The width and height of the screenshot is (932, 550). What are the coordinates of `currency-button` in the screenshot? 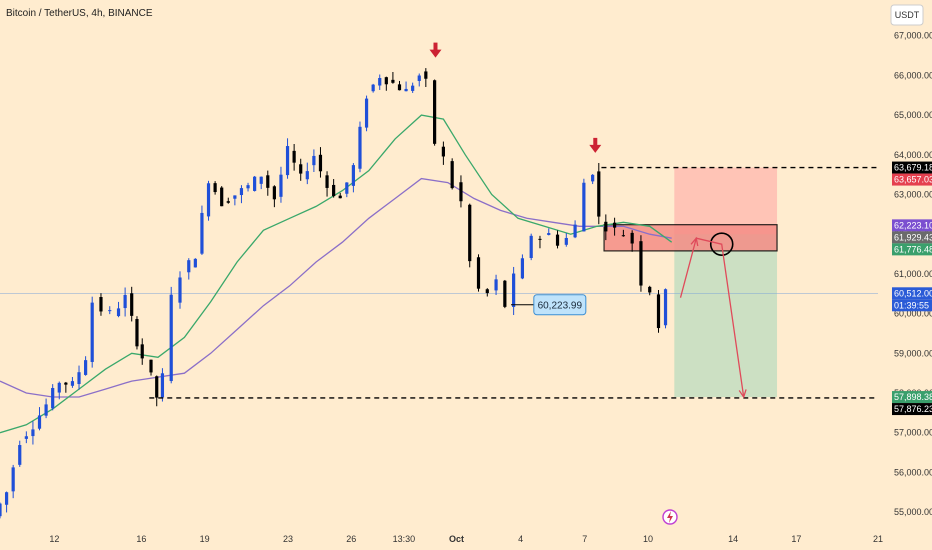 It's located at (907, 15).